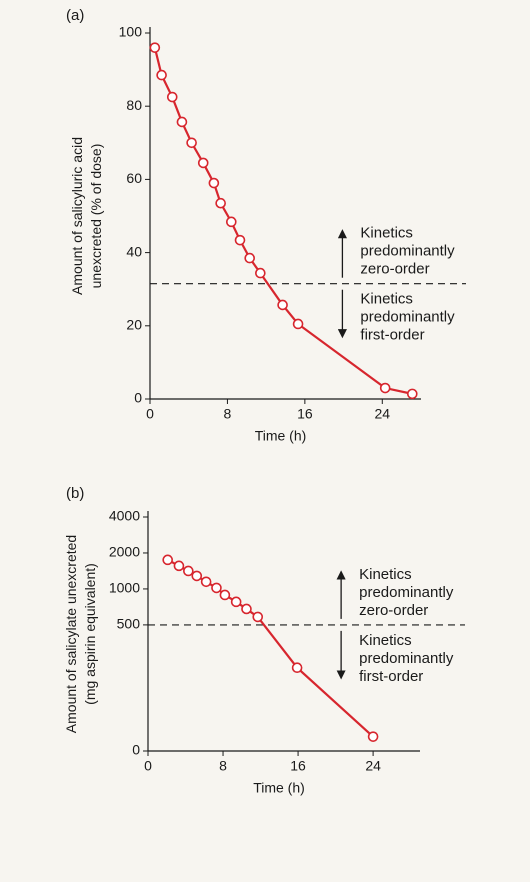 The image size is (530, 882). What do you see at coordinates (124, 588) in the screenshot?
I see `y-tick-label: 1000` at bounding box center [124, 588].